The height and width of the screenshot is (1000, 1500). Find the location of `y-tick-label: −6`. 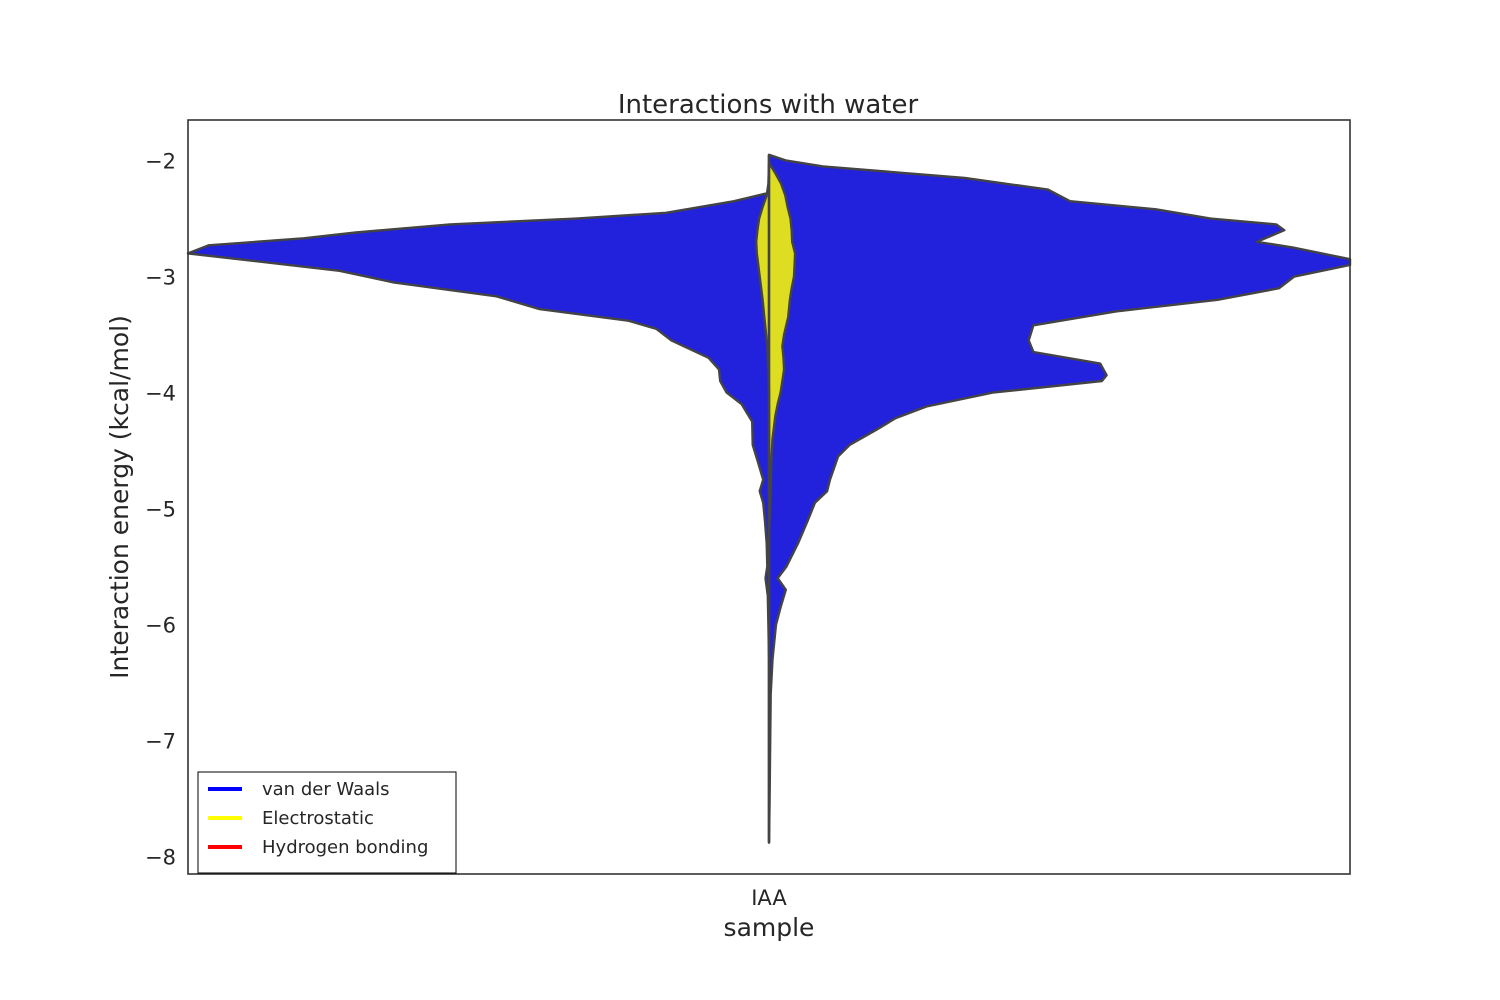

y-tick-label: −6 is located at coordinates (160, 626).